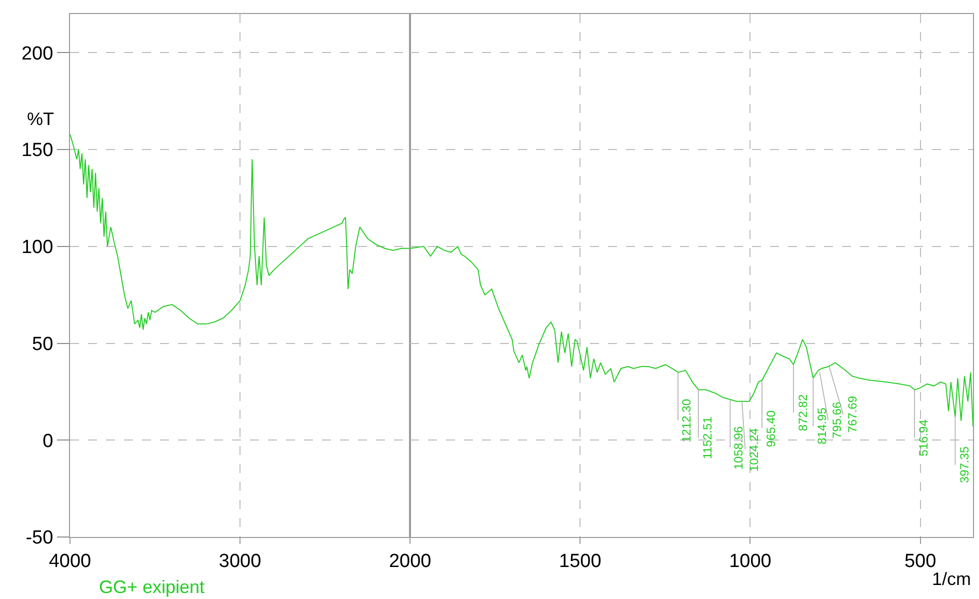 This screenshot has width=979, height=599. What do you see at coordinates (37, 247) in the screenshot?
I see `y-tick-label: 100` at bounding box center [37, 247].